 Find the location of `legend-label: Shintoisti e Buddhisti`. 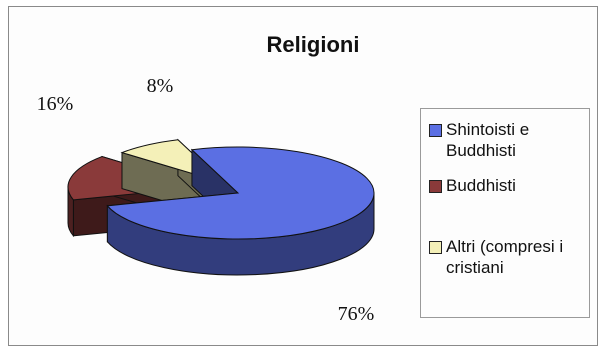

legend-label: Shintoisti e Buddhisti is located at coordinates (488, 140).